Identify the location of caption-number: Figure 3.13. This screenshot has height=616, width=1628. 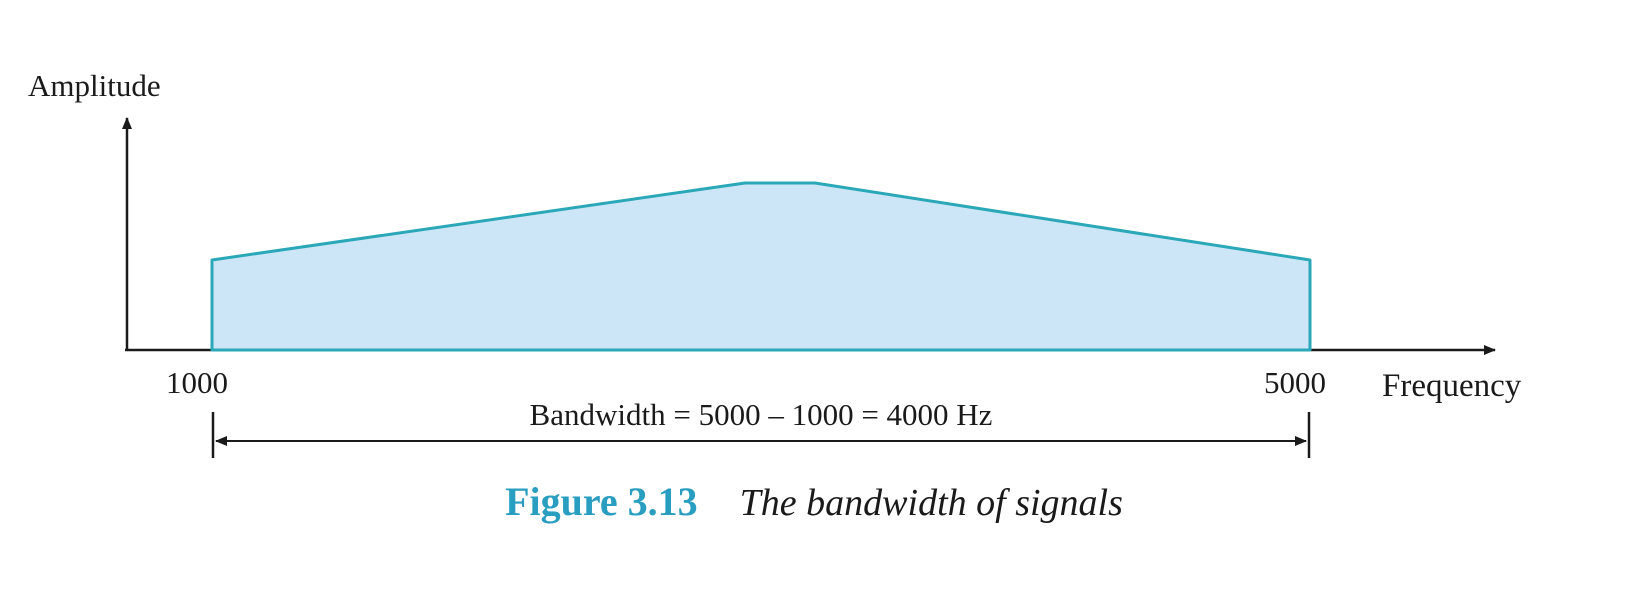
(601, 501).